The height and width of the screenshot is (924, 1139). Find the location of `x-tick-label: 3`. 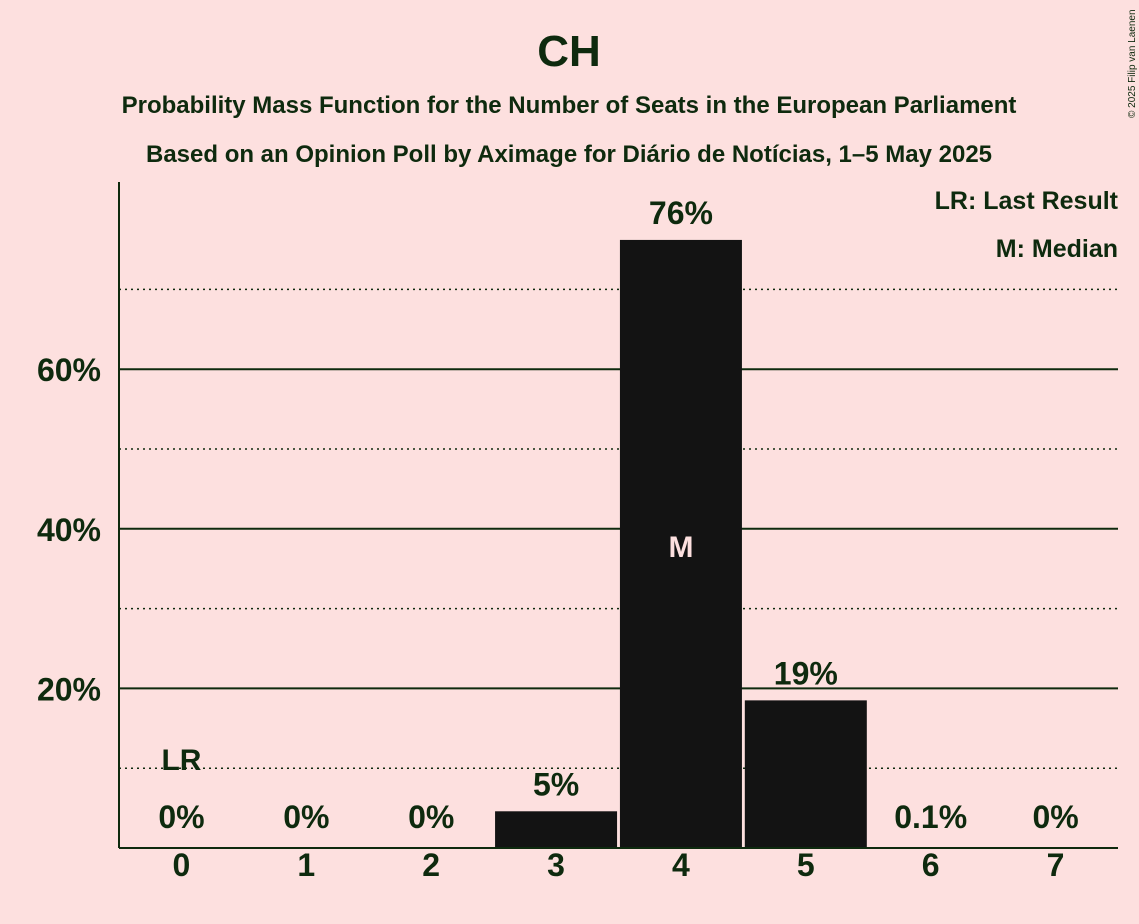

x-tick-label: 3 is located at coordinates (556, 865).